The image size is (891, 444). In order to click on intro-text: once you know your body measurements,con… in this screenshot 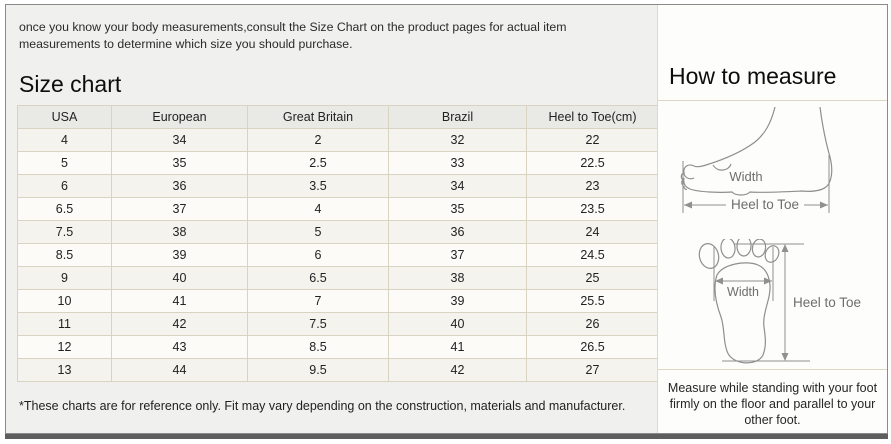, I will do `click(293, 35)`.